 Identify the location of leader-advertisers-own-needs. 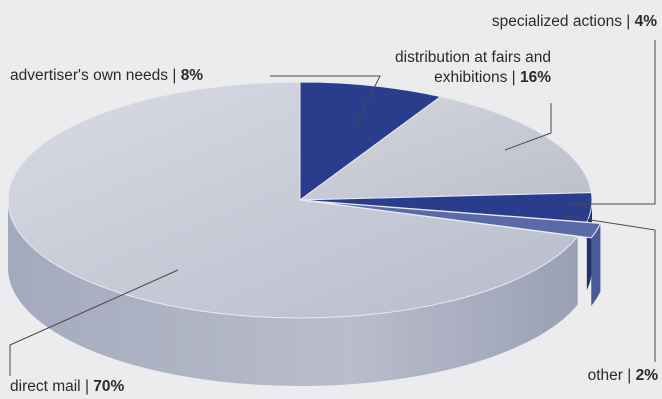
(325, 100).